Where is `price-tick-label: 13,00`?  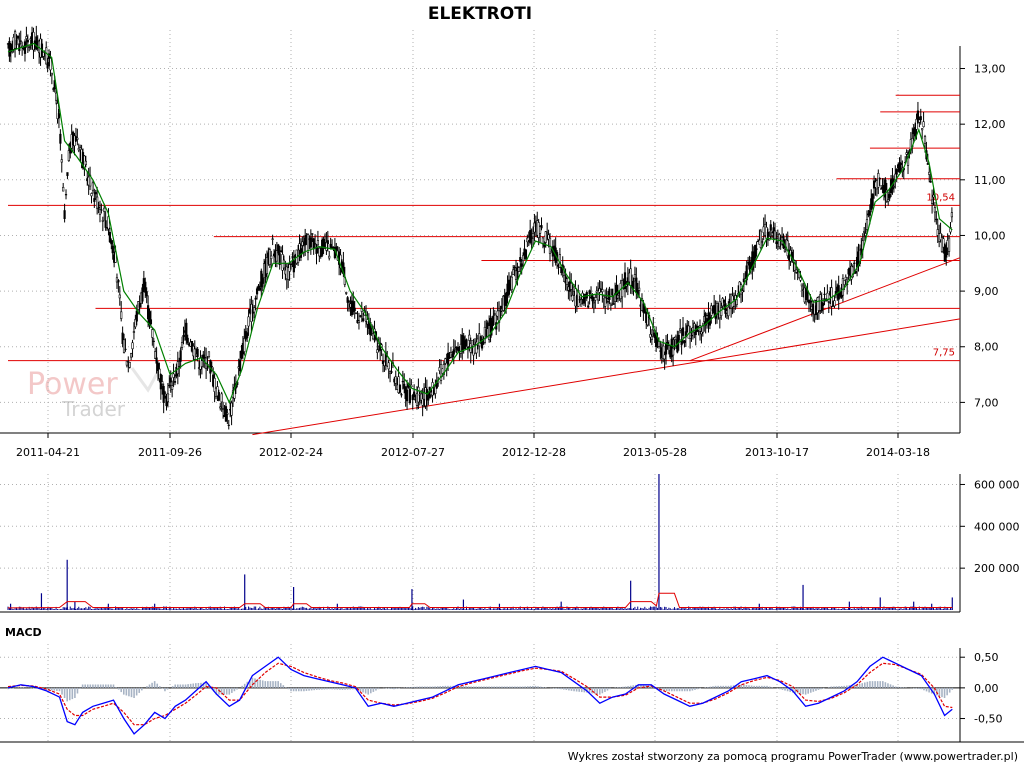 price-tick-label: 13,00 is located at coordinates (990, 69).